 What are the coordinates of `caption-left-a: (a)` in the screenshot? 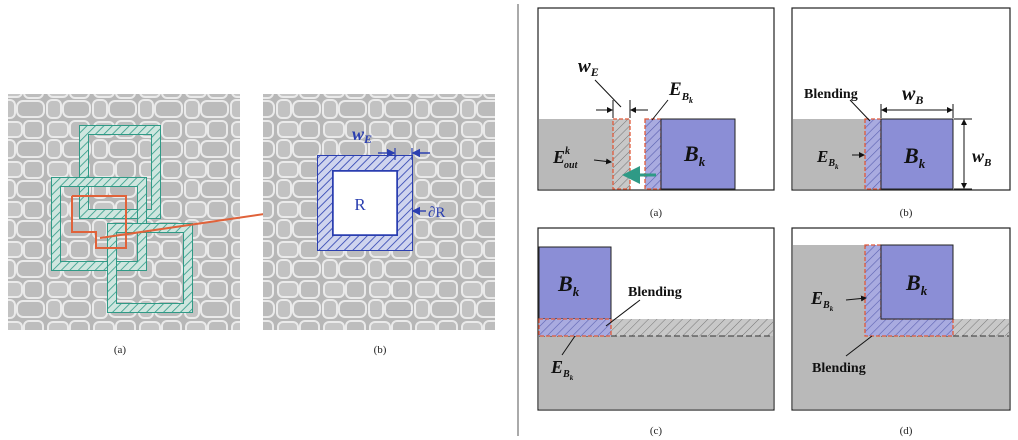 It's located at (120, 350).